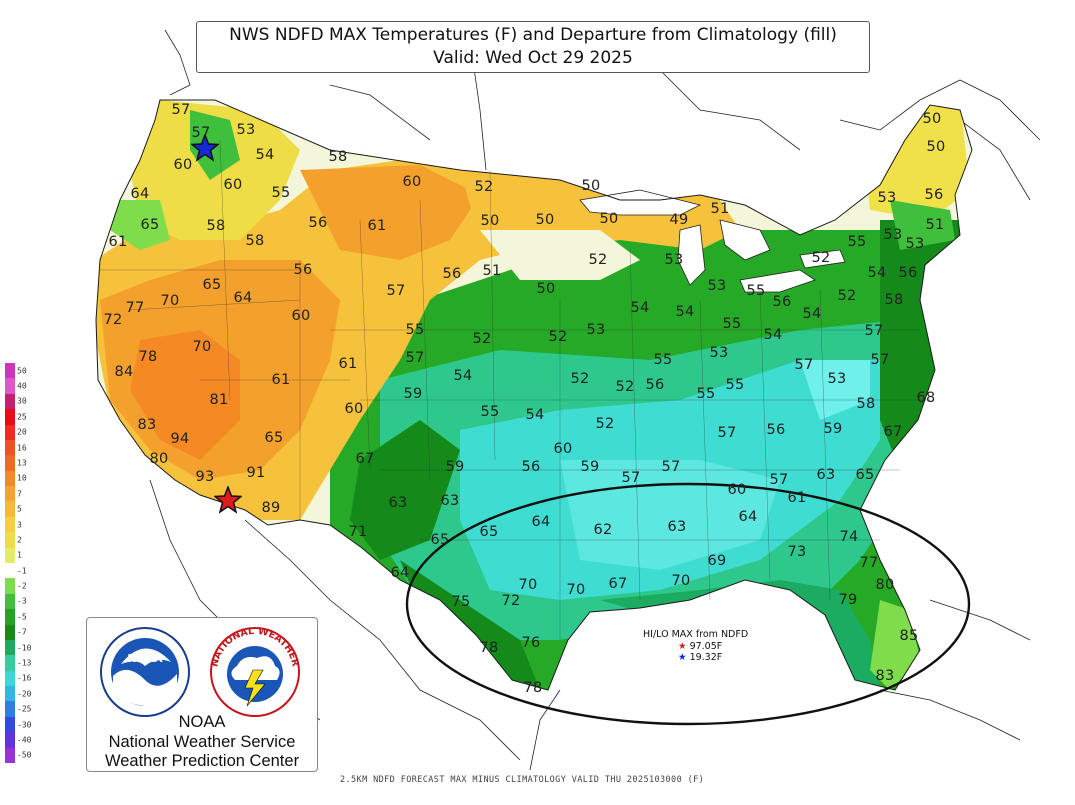 The image size is (1075, 805). What do you see at coordinates (865, 475) in the screenshot?
I see `temperature-label: 65` at bounding box center [865, 475].